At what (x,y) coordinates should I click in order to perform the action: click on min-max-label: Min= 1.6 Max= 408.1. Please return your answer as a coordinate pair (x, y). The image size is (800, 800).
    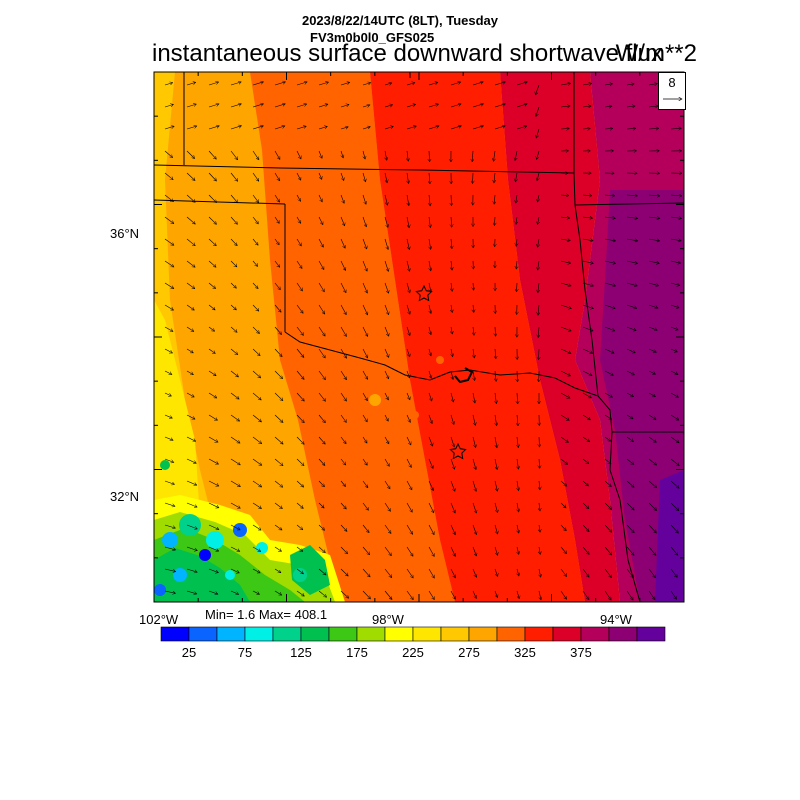
    Looking at the image, I should click on (266, 614).